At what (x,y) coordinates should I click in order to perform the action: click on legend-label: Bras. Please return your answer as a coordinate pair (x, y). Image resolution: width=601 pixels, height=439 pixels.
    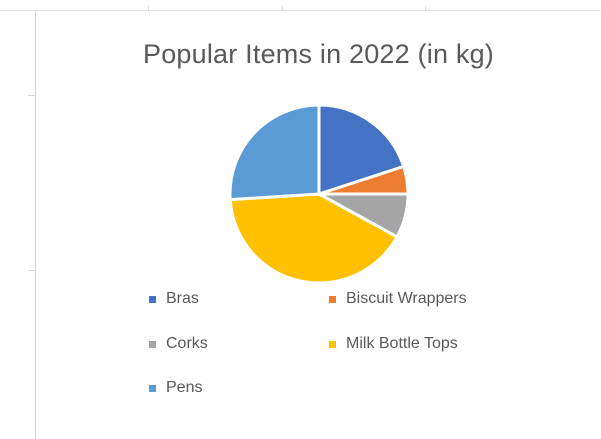
    Looking at the image, I should click on (182, 298).